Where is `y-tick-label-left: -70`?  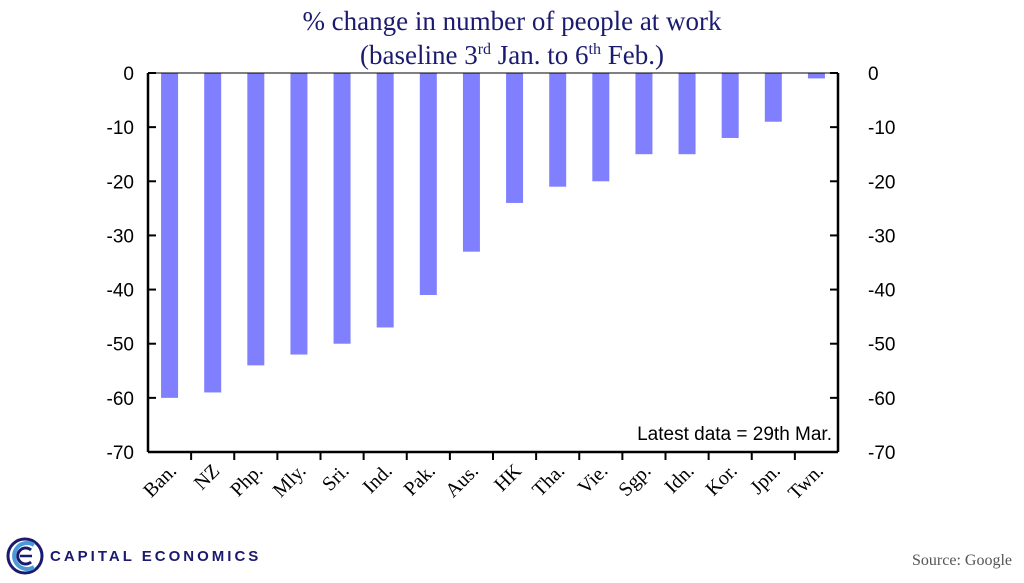
y-tick-label-left: -70 is located at coordinates (120, 453).